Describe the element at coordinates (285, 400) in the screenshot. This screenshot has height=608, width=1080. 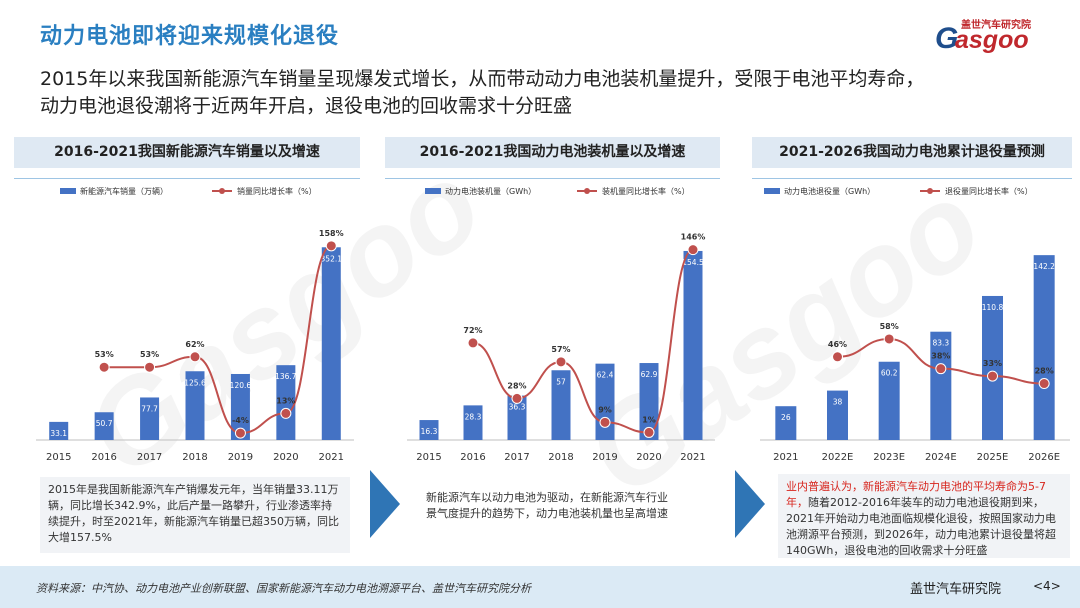
I see `rate-value-label: 13%` at that location.